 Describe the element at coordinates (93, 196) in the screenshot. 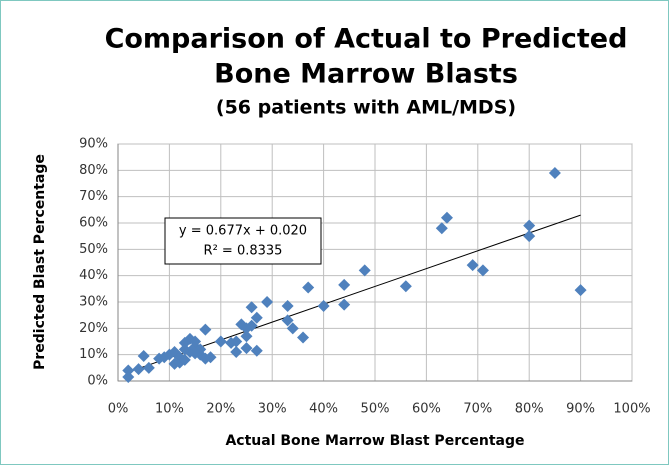

I see `y-tick-label: 70%` at that location.